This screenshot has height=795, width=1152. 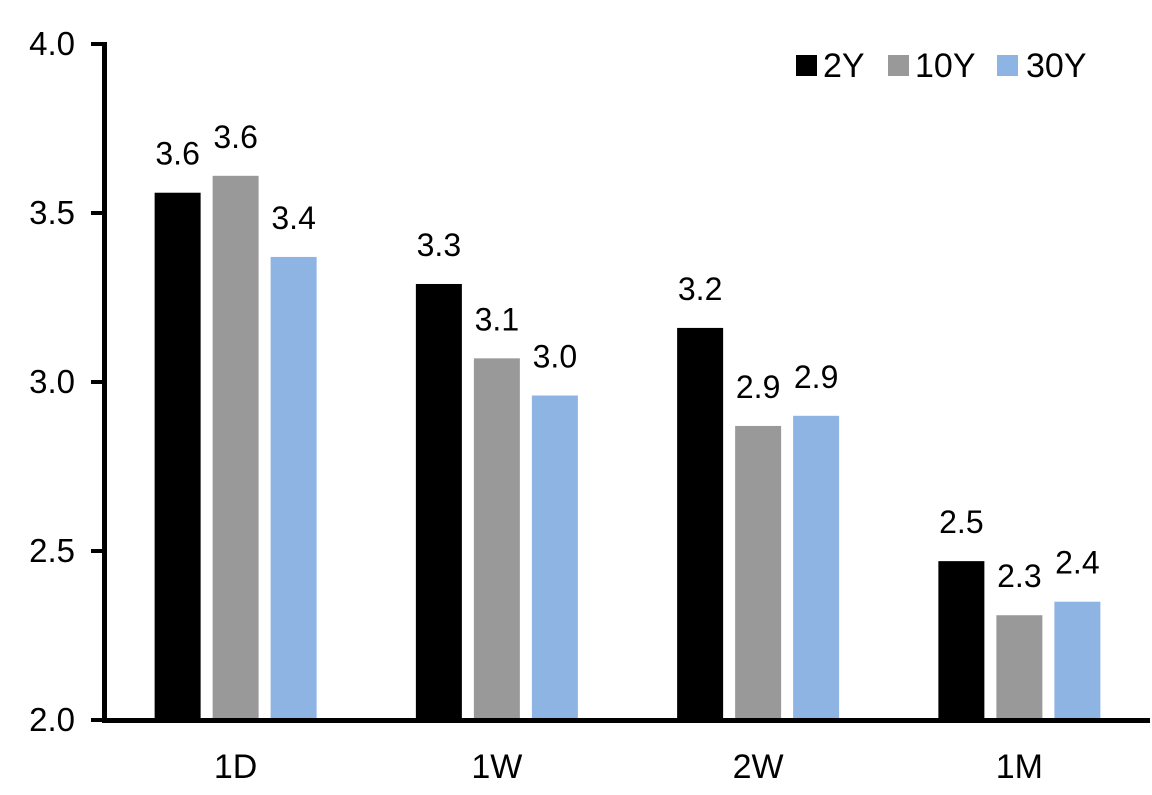 What do you see at coordinates (626, 720) in the screenshot?
I see `x-axis-line` at bounding box center [626, 720].